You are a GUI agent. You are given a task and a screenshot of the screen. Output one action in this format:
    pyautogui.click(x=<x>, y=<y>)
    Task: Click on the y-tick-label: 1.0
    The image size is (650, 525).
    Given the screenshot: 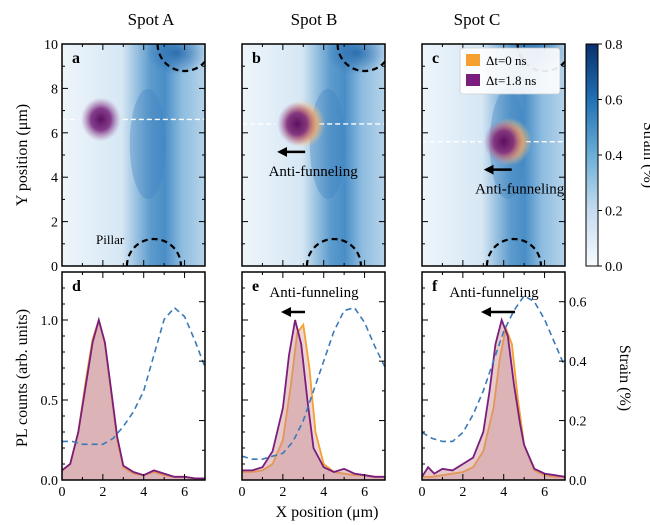 What is the action you would take?
    pyautogui.click(x=50, y=321)
    